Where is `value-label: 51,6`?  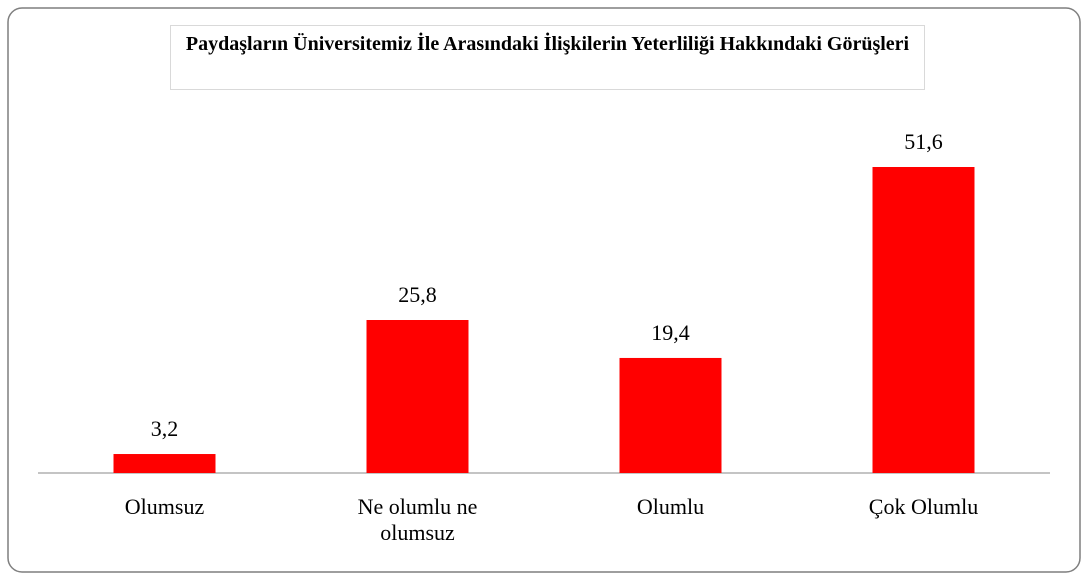 value-label: 51,6 is located at coordinates (923, 141).